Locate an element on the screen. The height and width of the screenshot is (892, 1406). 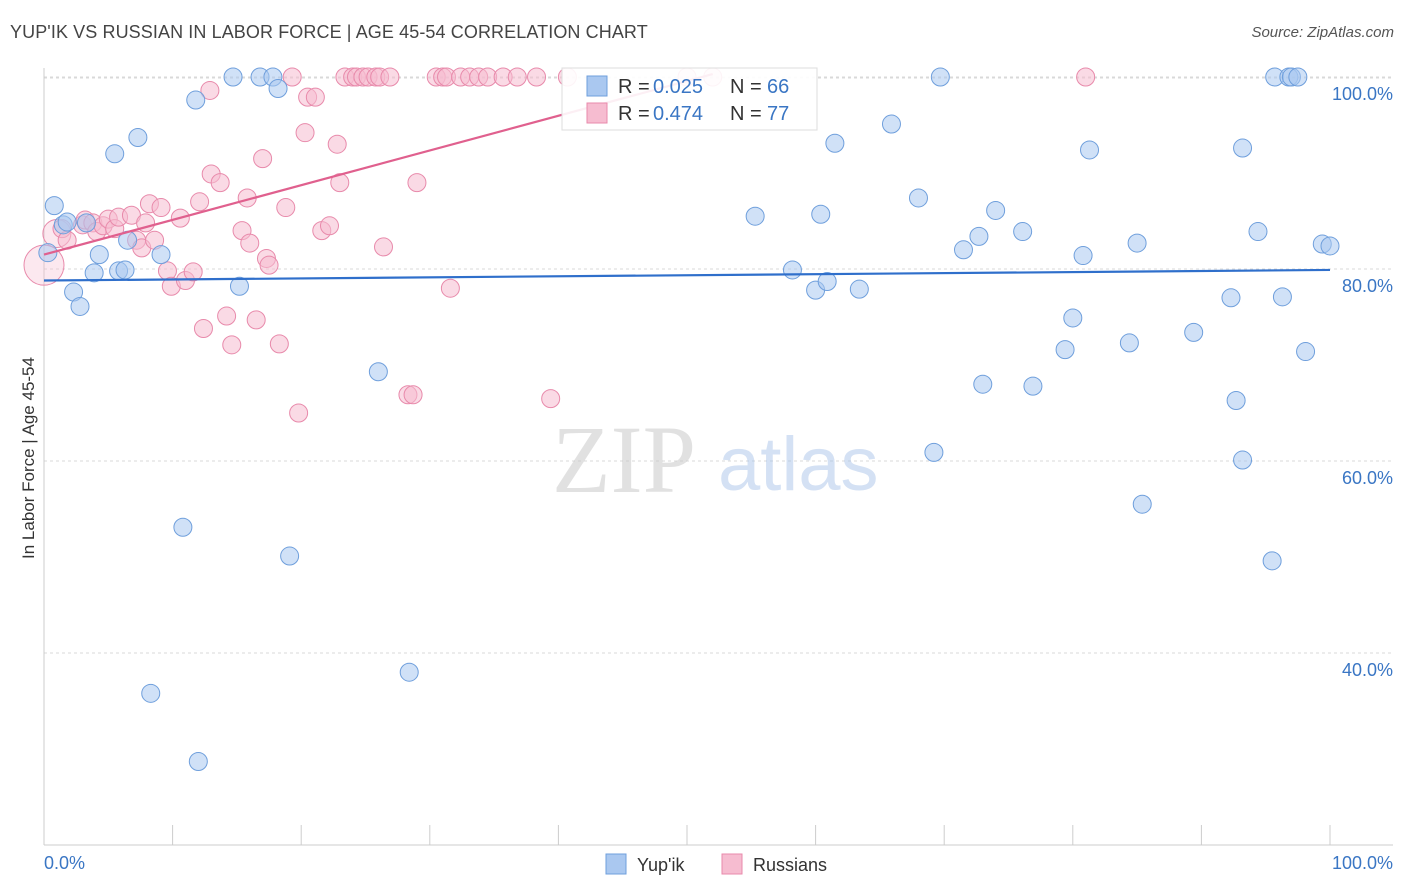
legend-swatch-russians is located at coordinates (597, 113).